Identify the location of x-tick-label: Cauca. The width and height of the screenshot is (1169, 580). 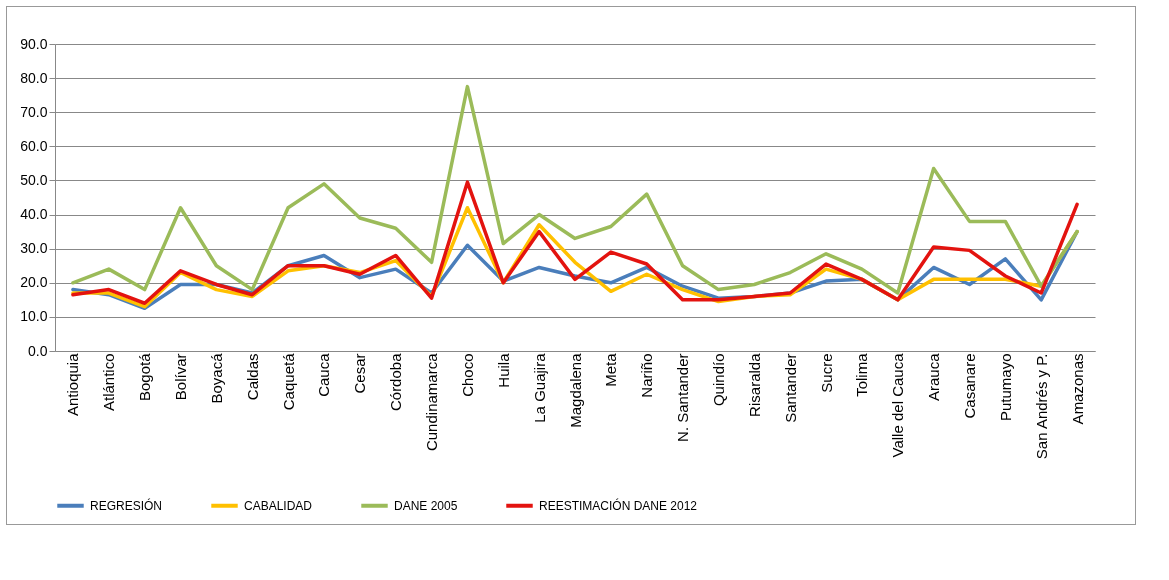
(324, 374).